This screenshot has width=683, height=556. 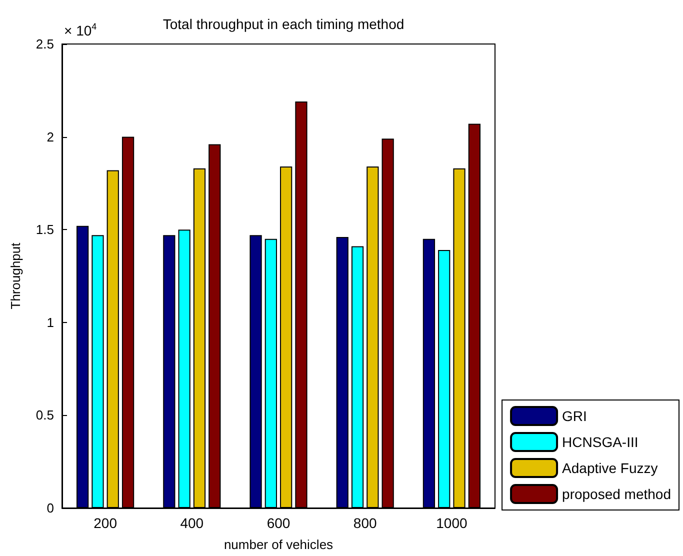 What do you see at coordinates (610, 468) in the screenshot?
I see `legend-label: Adaptive Fuzzy` at bounding box center [610, 468].